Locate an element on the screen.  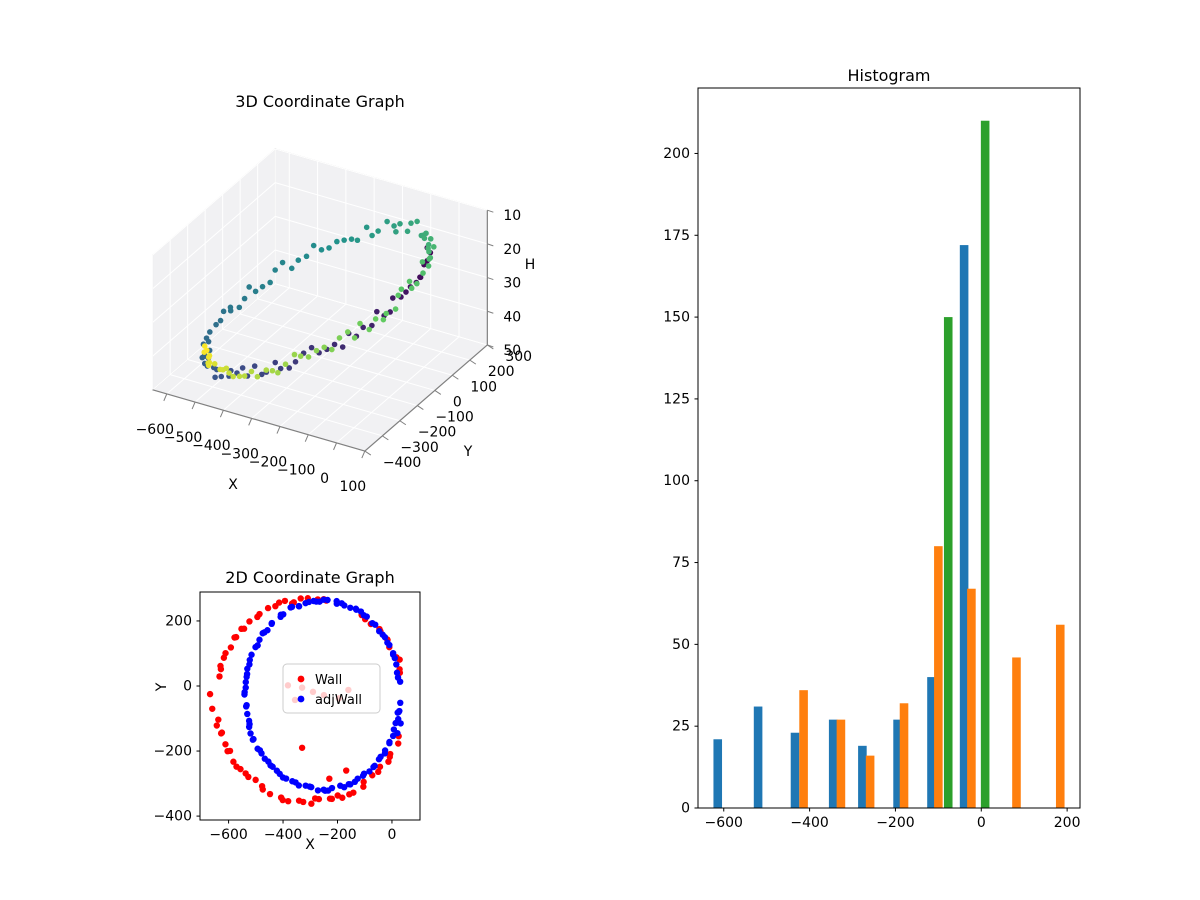
y-tick-label: 100 is located at coordinates (676, 481).